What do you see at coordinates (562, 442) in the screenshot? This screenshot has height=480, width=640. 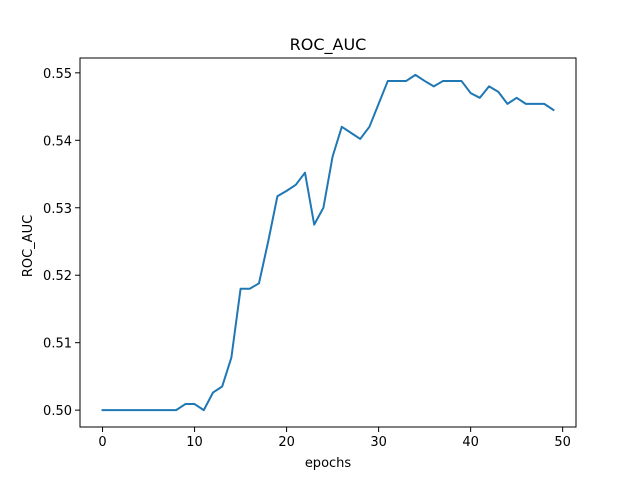 I see `x-tick-label: 50` at bounding box center [562, 442].